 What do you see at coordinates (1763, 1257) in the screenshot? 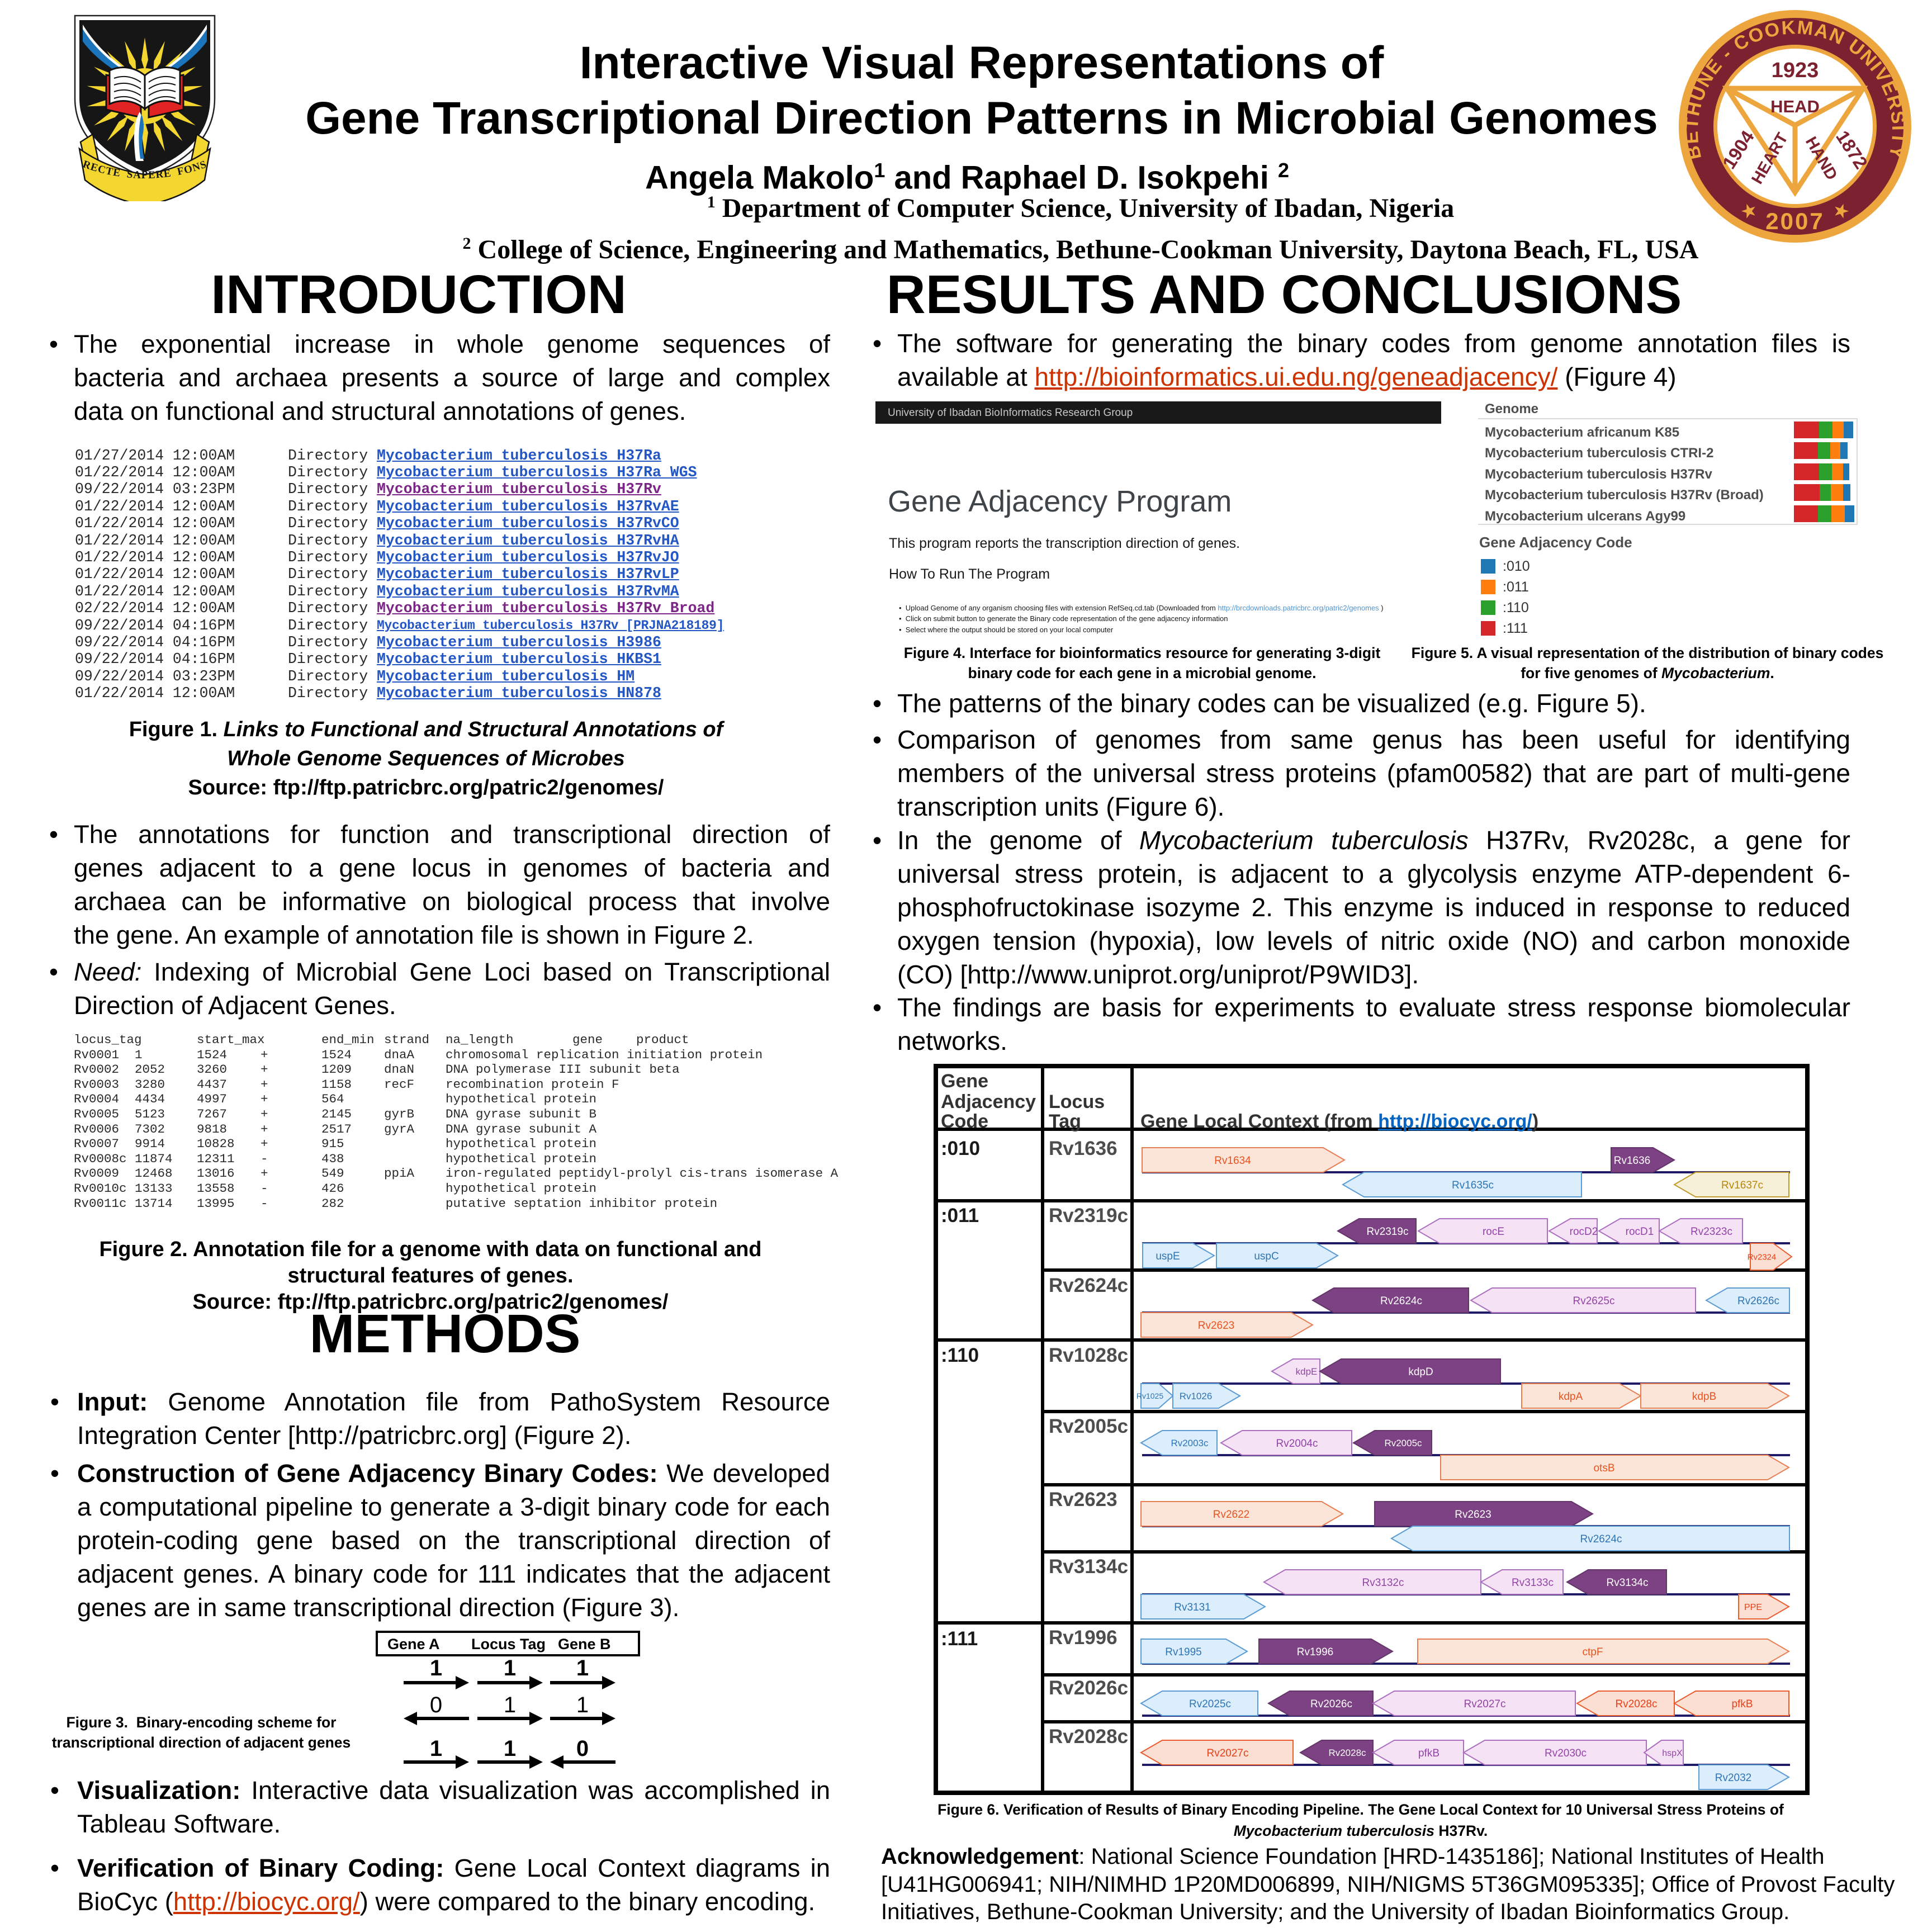
I see `svg-text: Rv2324` at bounding box center [1763, 1257].